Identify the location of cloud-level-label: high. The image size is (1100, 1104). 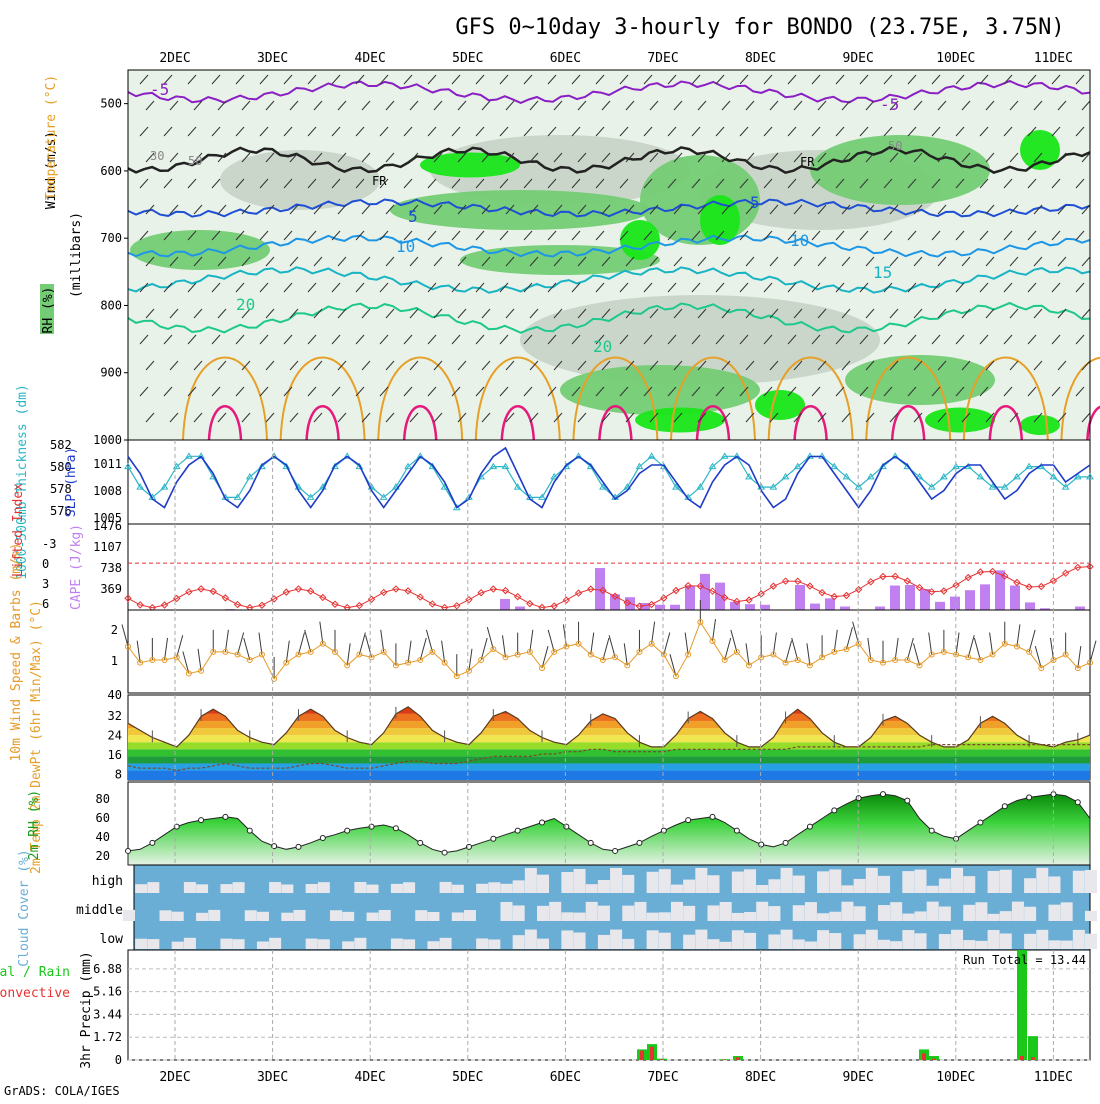
(107, 881).